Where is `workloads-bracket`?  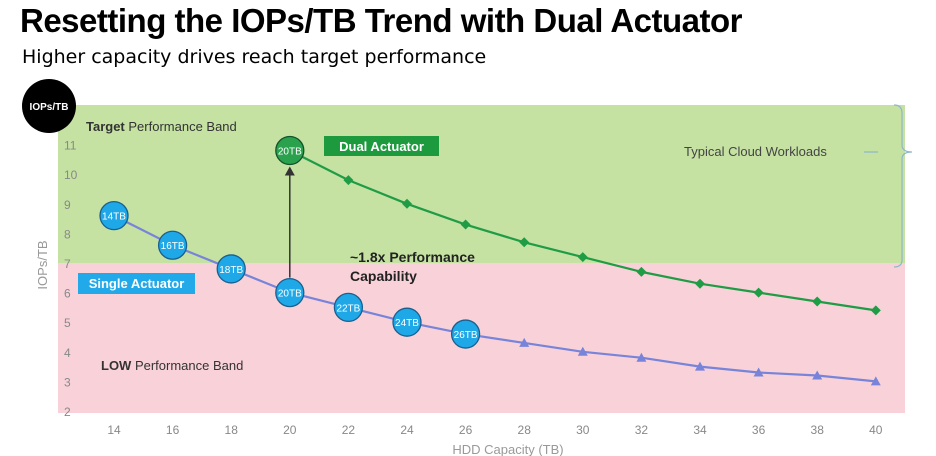
workloads-bracket is located at coordinates (903, 186).